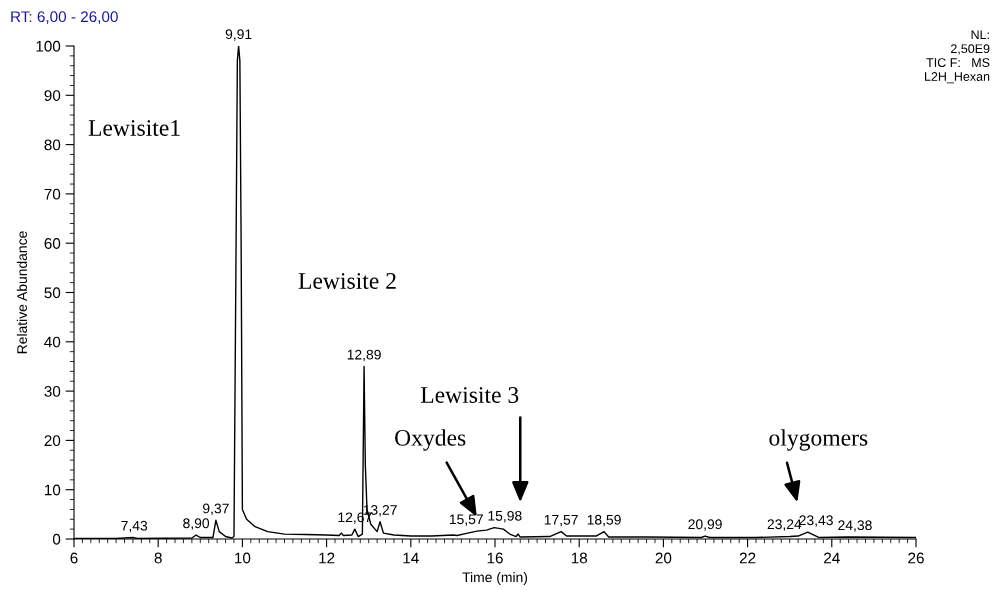 This screenshot has width=1002, height=590. What do you see at coordinates (495, 578) in the screenshot?
I see `x-axis-title: Time (min)` at bounding box center [495, 578].